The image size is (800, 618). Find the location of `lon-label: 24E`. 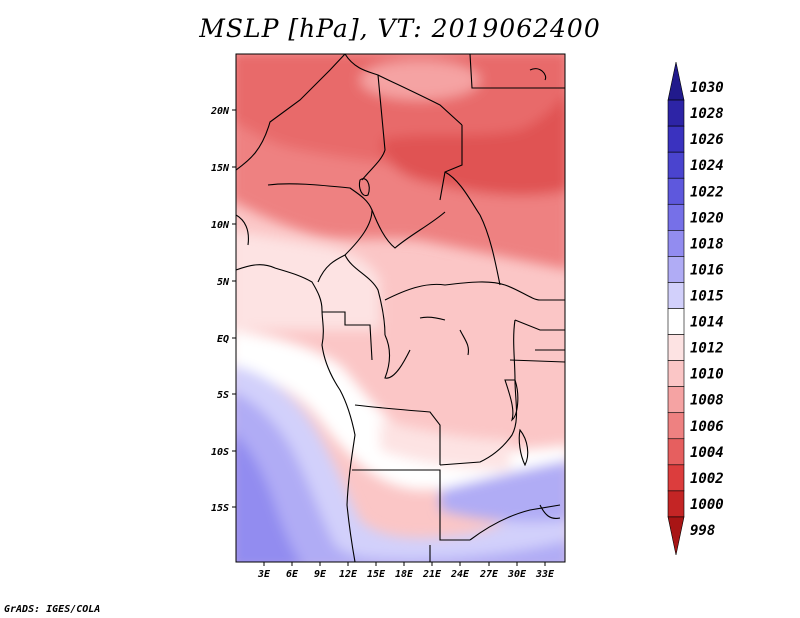

lon-label: 24E is located at coordinates (460, 574).